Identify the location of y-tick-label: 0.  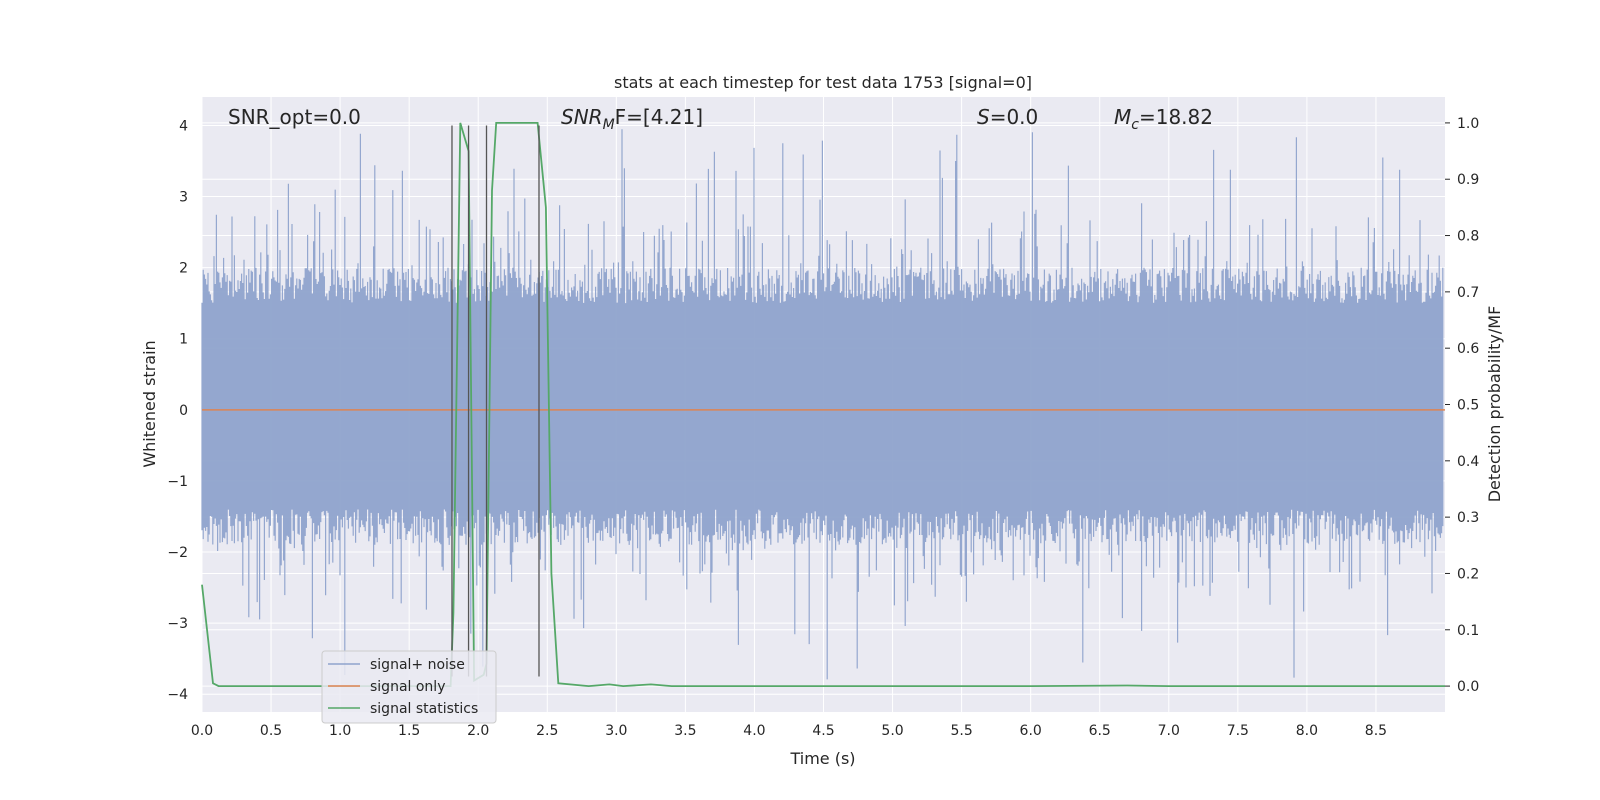
(183, 411).